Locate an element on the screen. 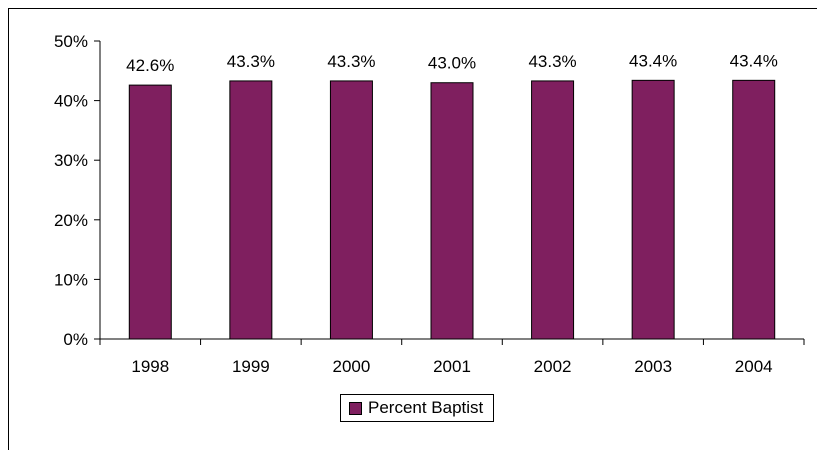  data-label-1999: 43.3% is located at coordinates (251, 61).